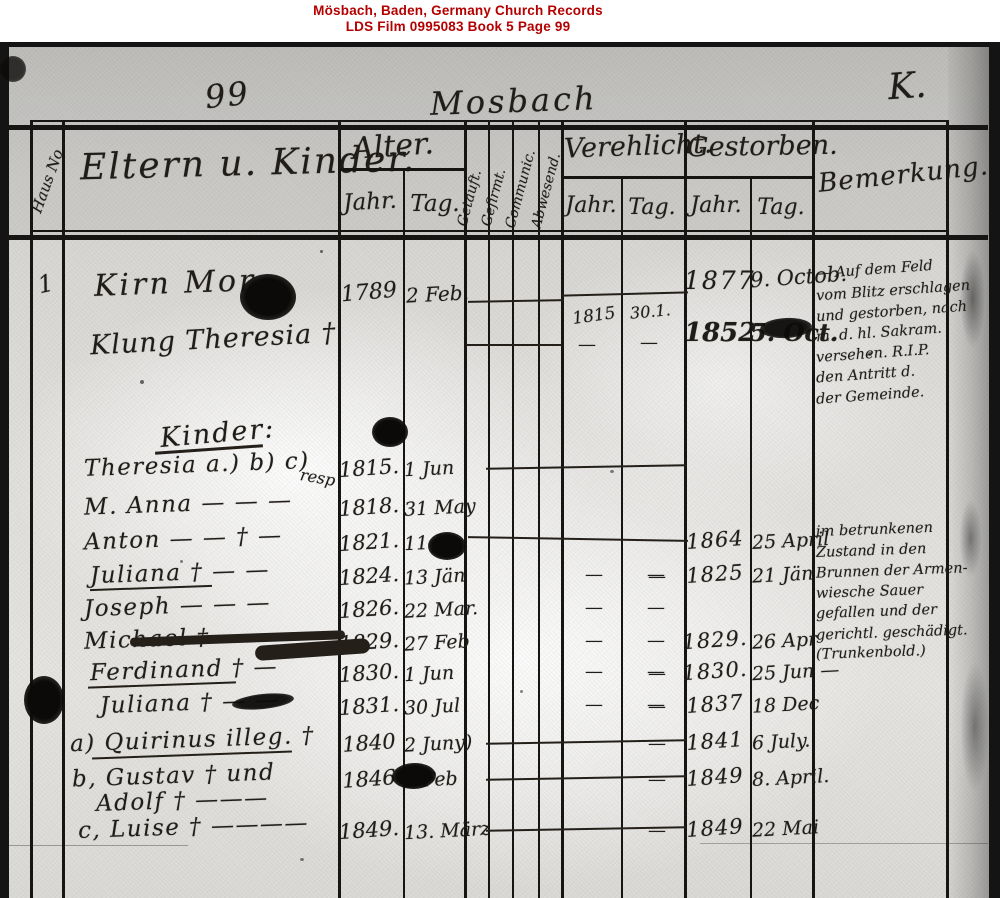 Image resolution: width=1000 pixels, height=898 pixels. Describe the element at coordinates (4, 470) in the screenshot. I see `scan-border-left` at that location.